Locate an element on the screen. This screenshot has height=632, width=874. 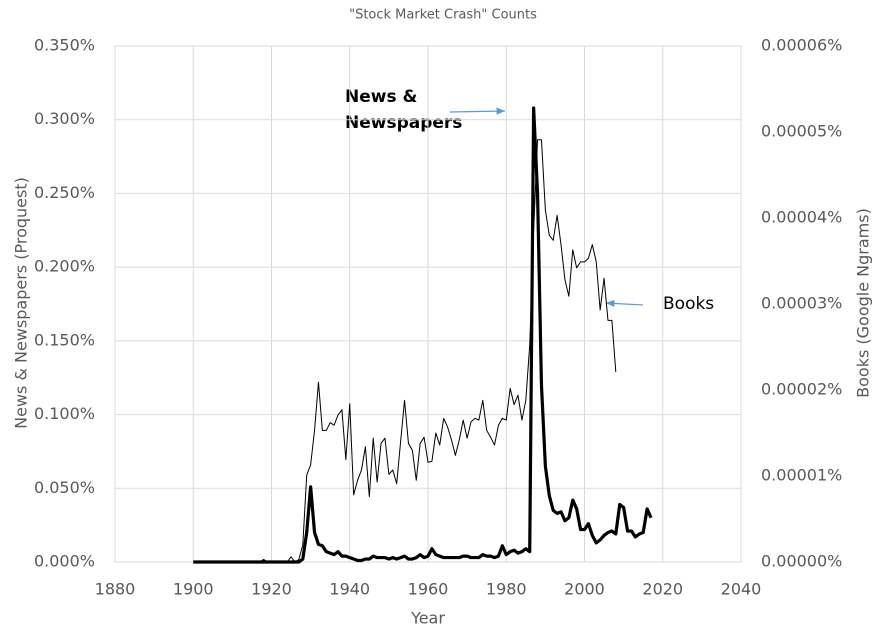
x-axis-title: Year is located at coordinates (427, 618).